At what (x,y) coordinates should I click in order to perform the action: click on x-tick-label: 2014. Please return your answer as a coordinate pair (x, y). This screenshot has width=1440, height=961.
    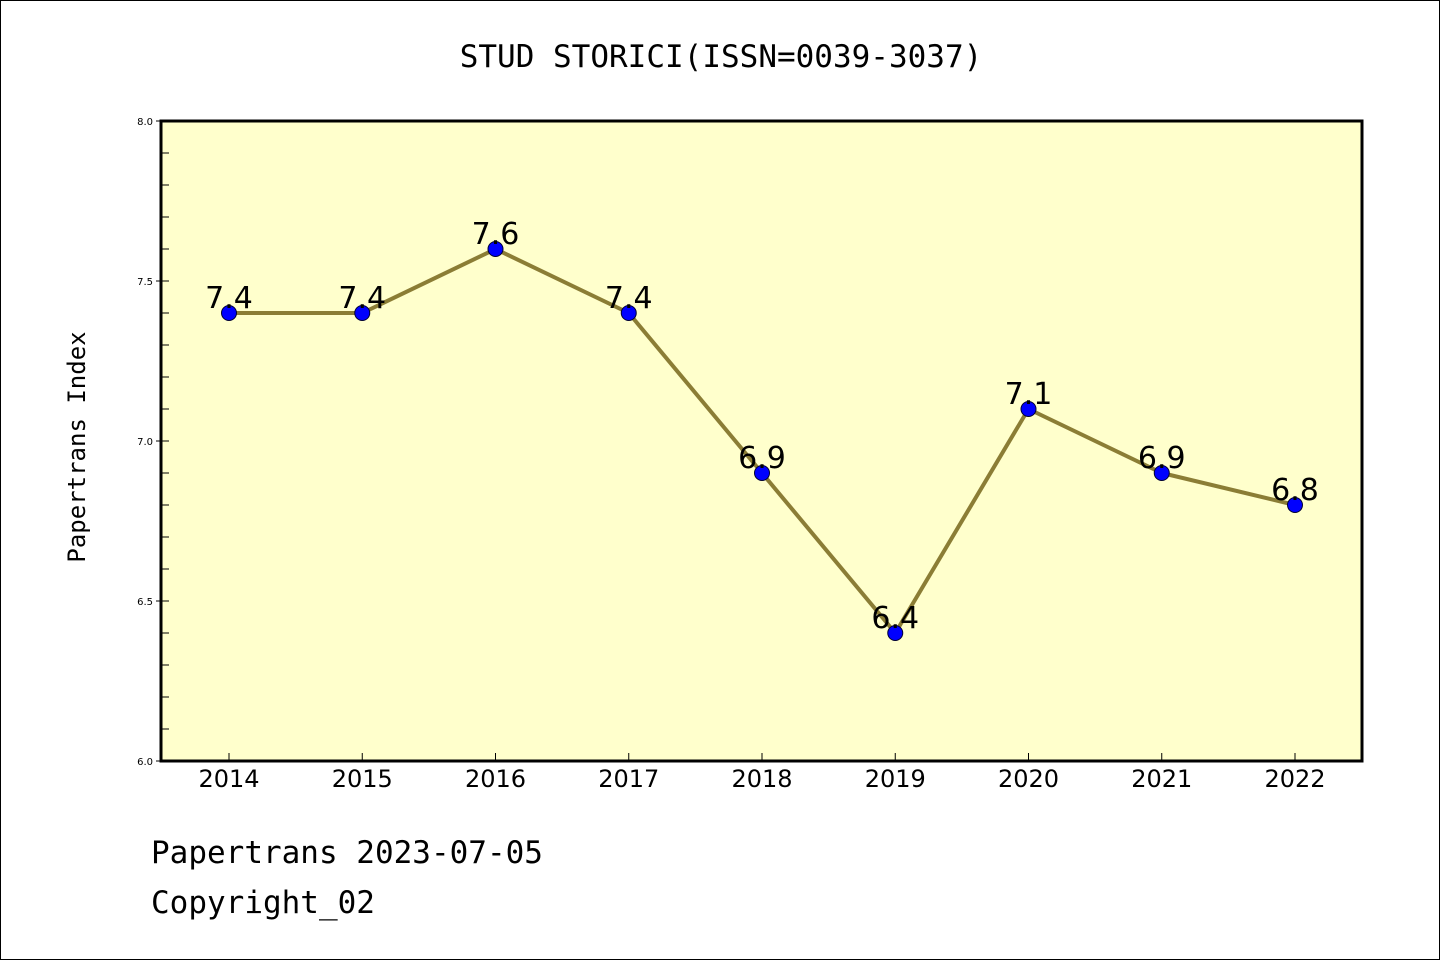
    Looking at the image, I should click on (228, 779).